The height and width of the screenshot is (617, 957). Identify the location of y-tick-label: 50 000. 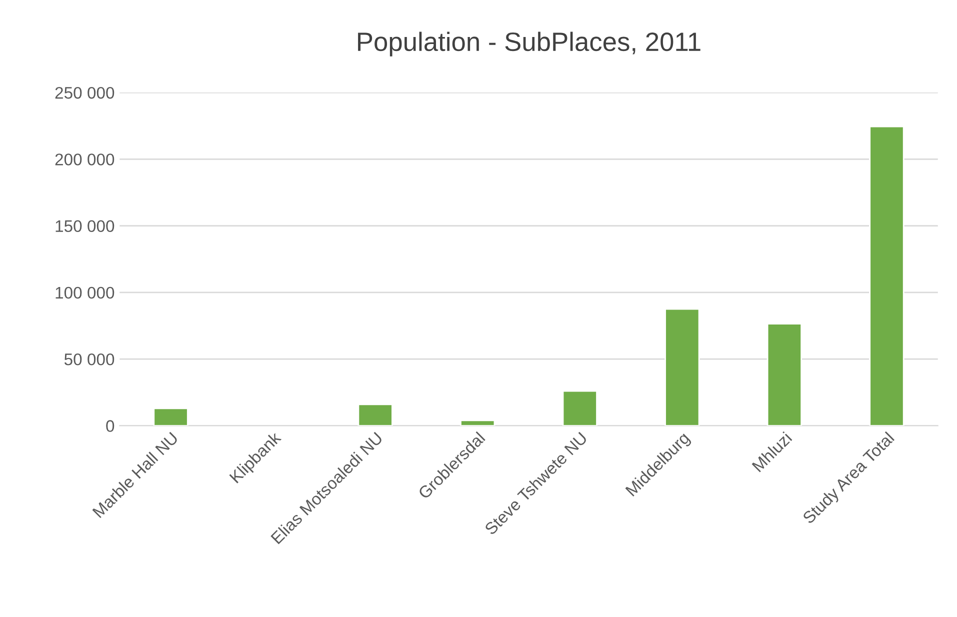
(89, 359).